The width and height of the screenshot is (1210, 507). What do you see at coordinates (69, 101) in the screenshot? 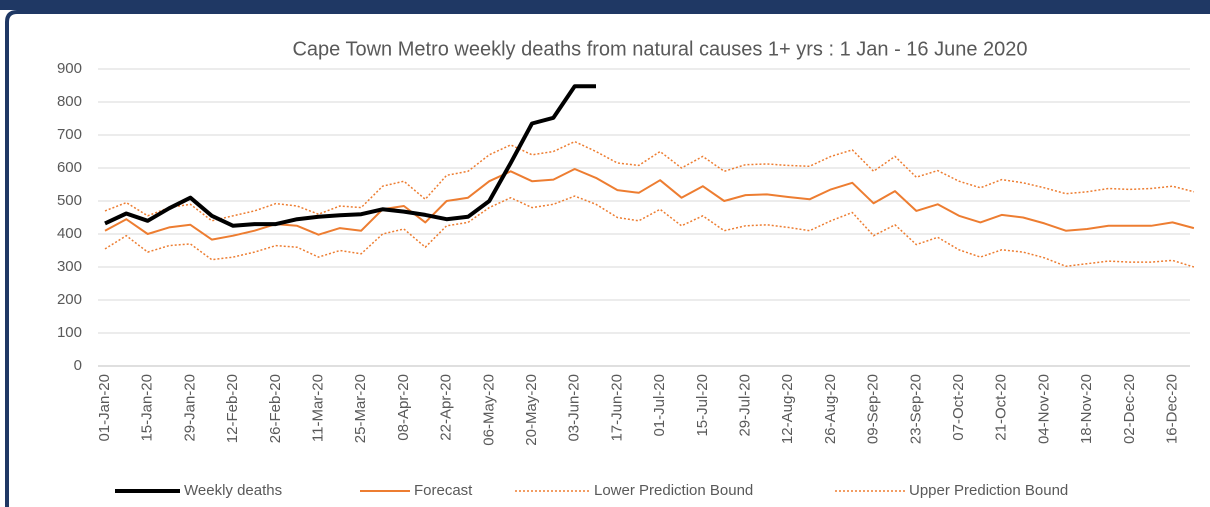
I see `y-tick-label: 800` at bounding box center [69, 101].